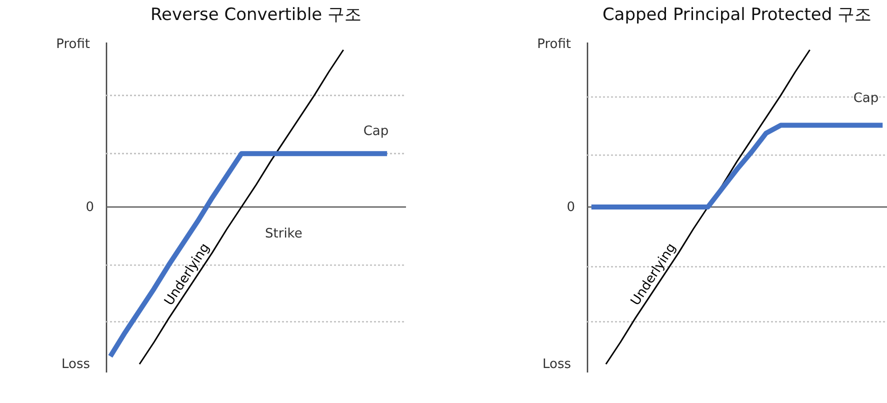 This screenshot has width=887, height=403. What do you see at coordinates (256, 15) in the screenshot?
I see `chart-title: Reverse Convertible 구조` at bounding box center [256, 15].